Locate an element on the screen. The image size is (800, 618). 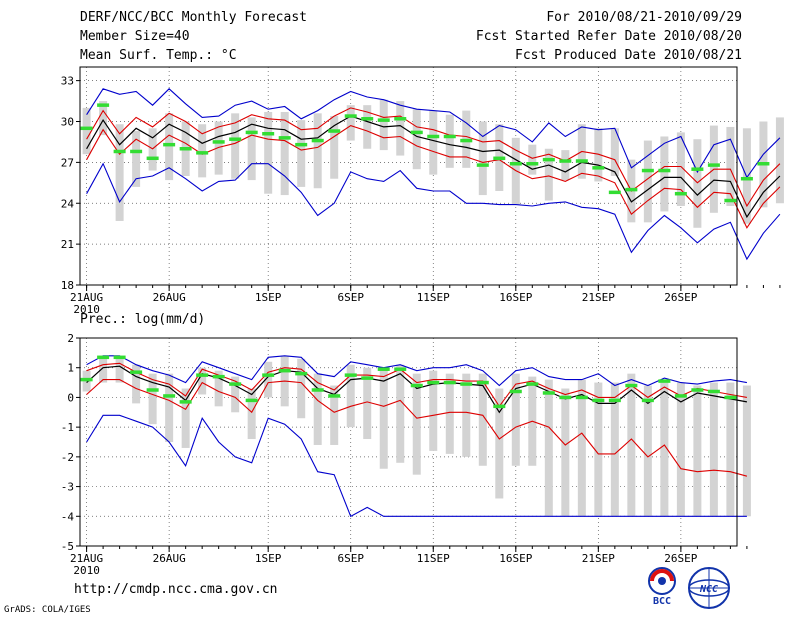
y-tick-label: 1 is located at coordinates (70, 368).